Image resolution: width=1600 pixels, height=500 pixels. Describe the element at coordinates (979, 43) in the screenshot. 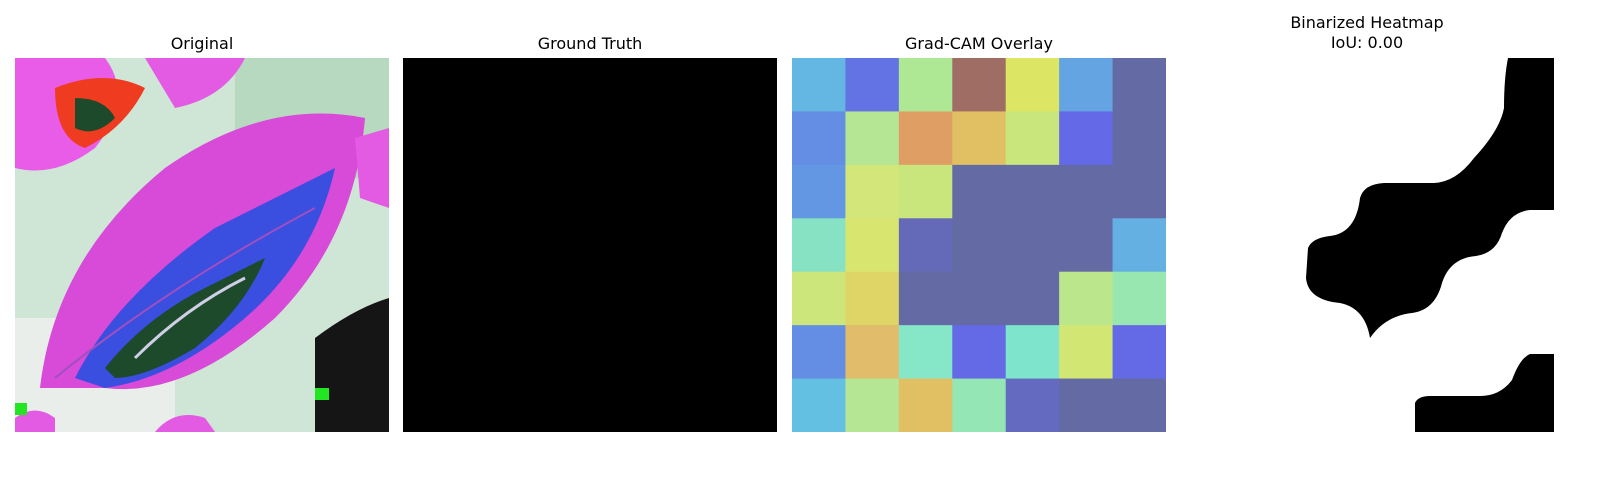

I see `gradcam-title: Grad-CAM Overlay` at that location.